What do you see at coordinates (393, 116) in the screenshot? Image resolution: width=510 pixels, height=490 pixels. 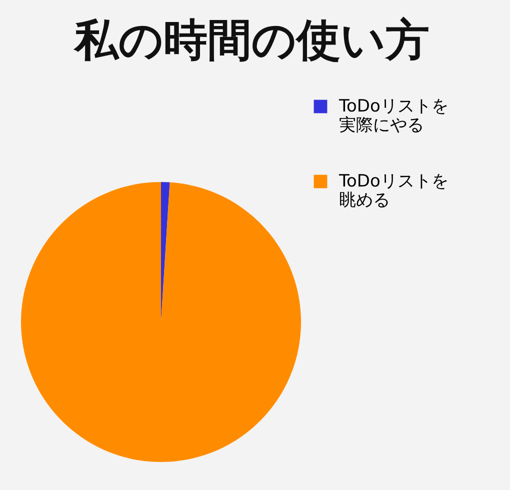 I see `legend-label: ToDoリストを実際にやる` at bounding box center [393, 116].